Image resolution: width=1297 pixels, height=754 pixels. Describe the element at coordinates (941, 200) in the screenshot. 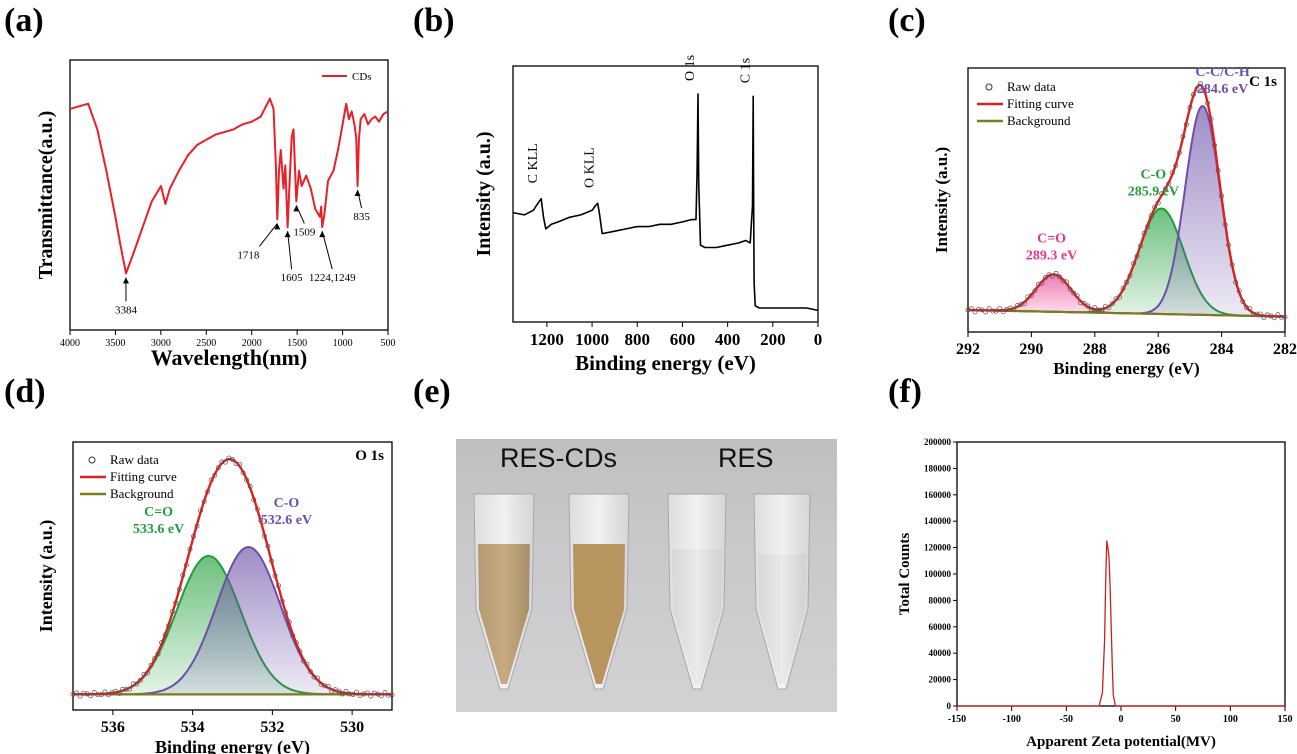

I see `y-axis-label: Intensity (a.u.)` at that location.